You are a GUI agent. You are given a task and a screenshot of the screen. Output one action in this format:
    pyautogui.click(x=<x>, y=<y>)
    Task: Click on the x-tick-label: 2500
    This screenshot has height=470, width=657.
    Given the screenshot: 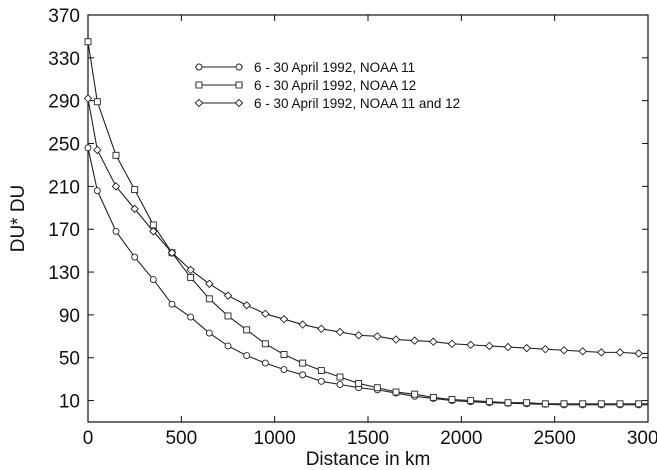 What is the action you would take?
    pyautogui.click(x=555, y=438)
    